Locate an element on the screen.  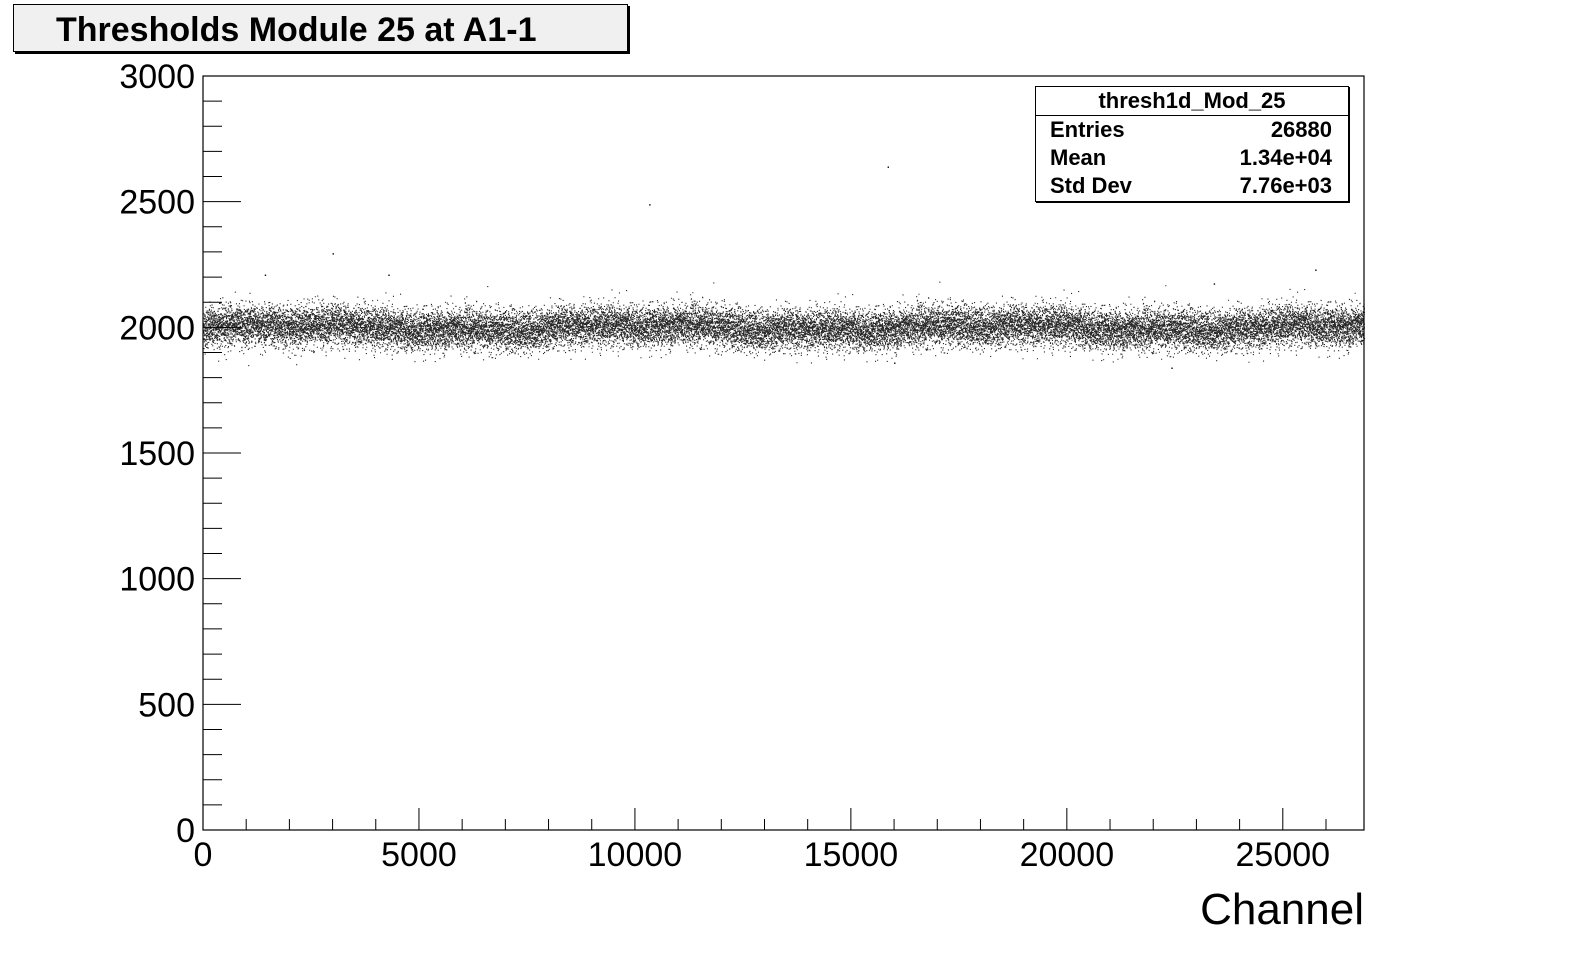
stats-label: Std Dev is located at coordinates (1091, 185).